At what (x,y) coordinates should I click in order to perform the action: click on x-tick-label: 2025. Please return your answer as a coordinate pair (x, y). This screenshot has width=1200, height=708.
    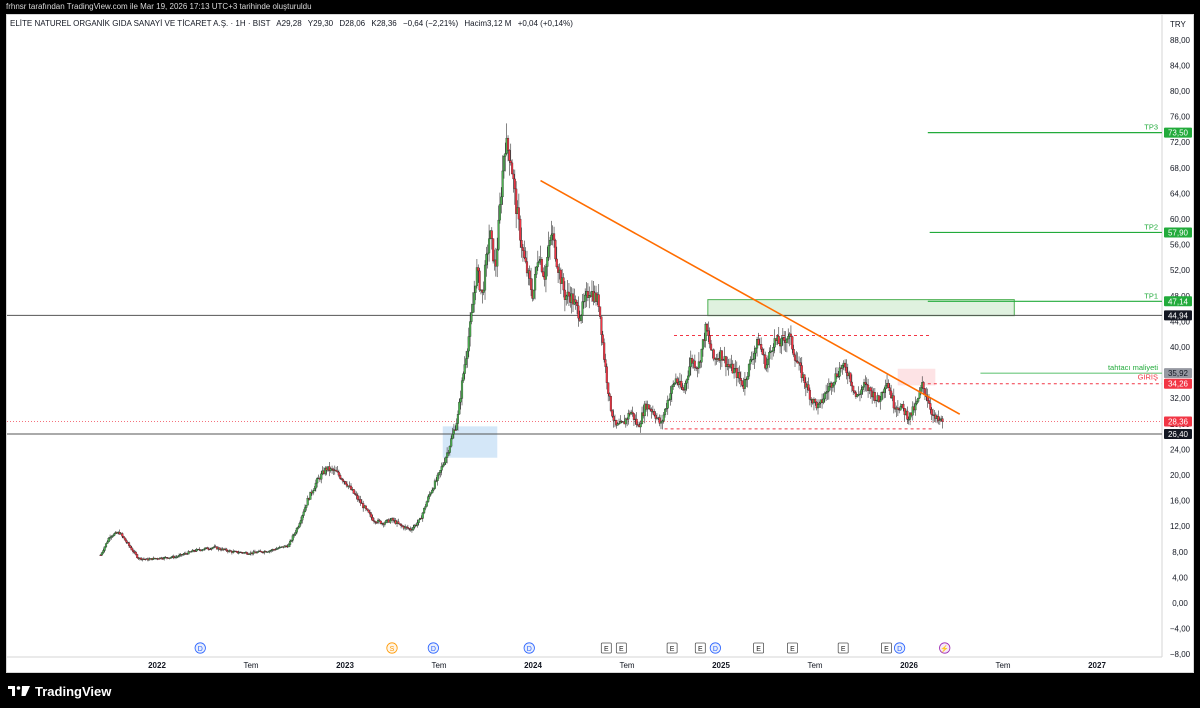
    Looking at the image, I should click on (721, 665).